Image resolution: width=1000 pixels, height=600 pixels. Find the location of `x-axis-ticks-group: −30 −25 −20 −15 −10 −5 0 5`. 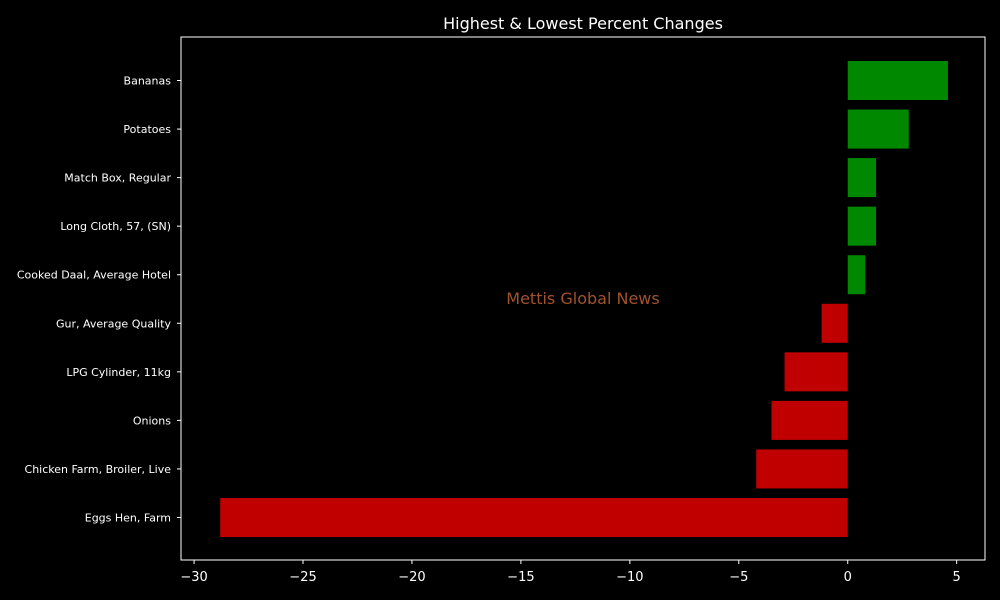

x-axis-ticks-group: −30 −25 −20 −15 −10 −5 0 5 is located at coordinates (570, 572).